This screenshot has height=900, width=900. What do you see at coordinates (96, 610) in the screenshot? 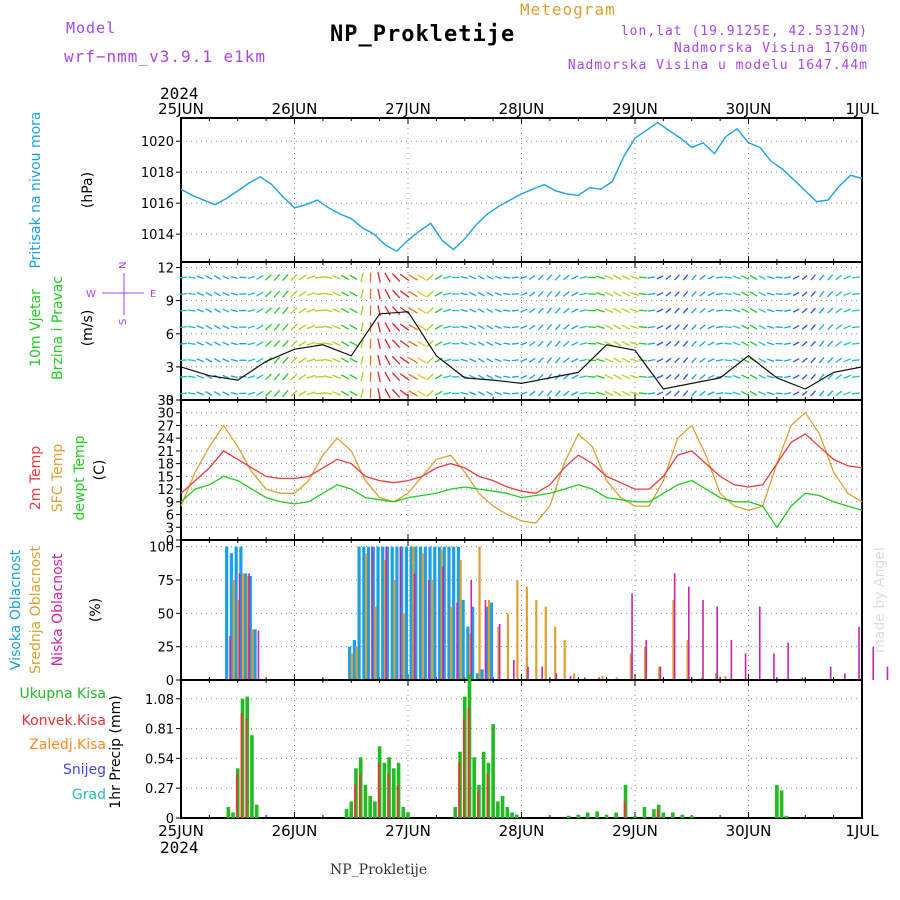
I see `cloud-unit: (%)` at bounding box center [96, 610].